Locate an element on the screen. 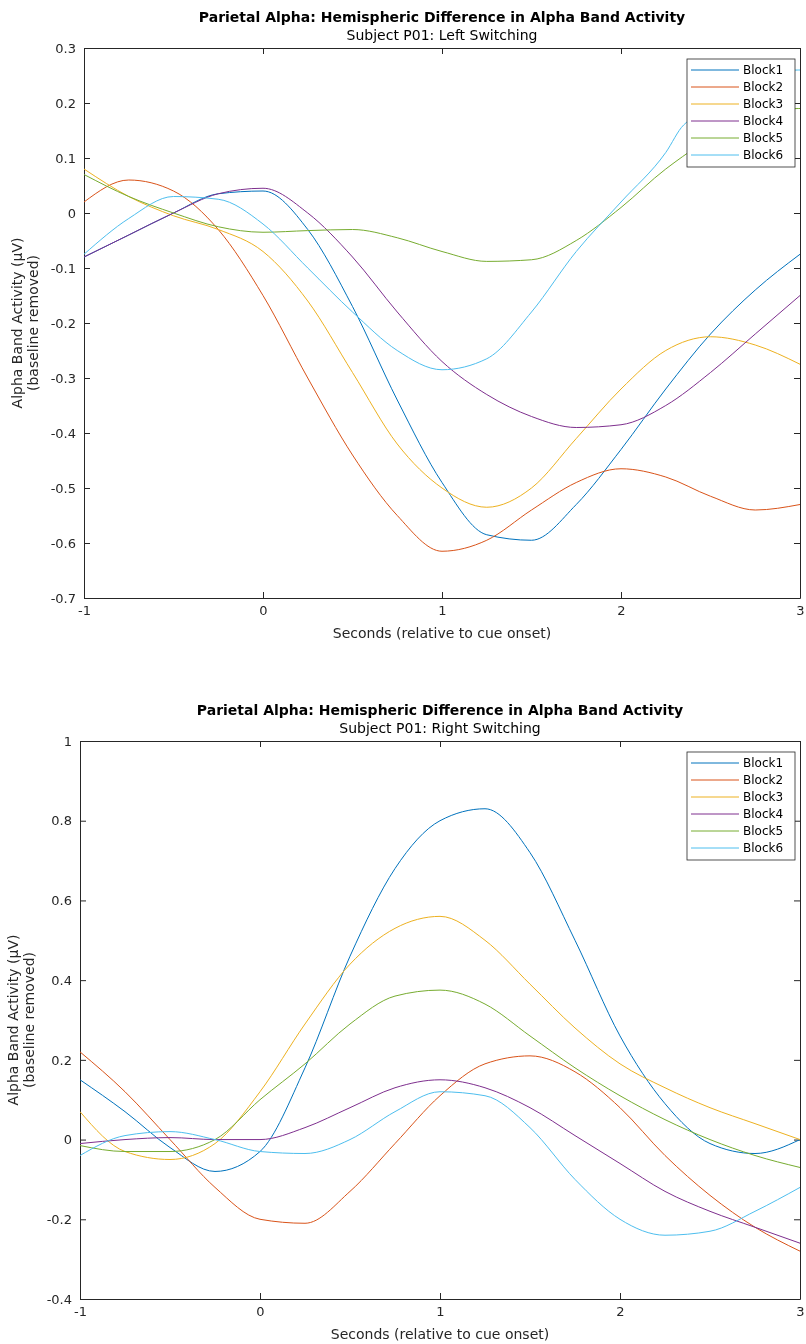 The width and height of the screenshot is (806, 1344). y-tick-label: -0.5 is located at coordinates (63, 488).